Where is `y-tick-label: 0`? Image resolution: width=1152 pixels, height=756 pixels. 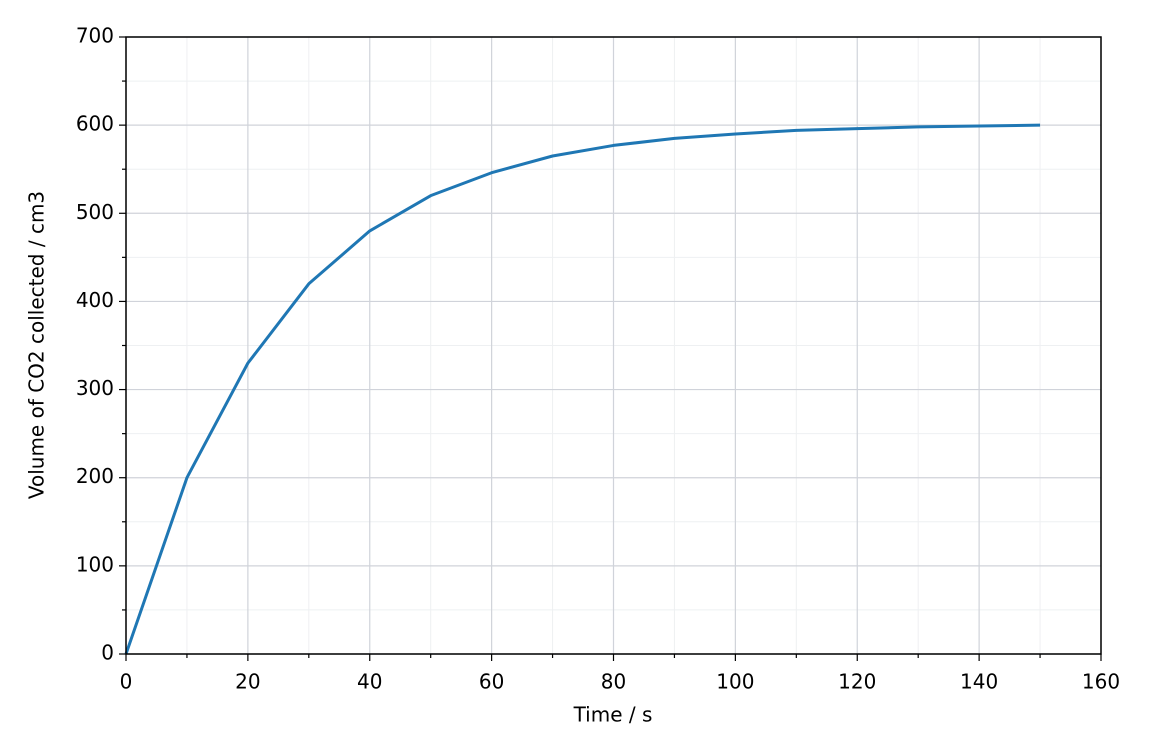 y-tick-label: 0 is located at coordinates (107, 653).